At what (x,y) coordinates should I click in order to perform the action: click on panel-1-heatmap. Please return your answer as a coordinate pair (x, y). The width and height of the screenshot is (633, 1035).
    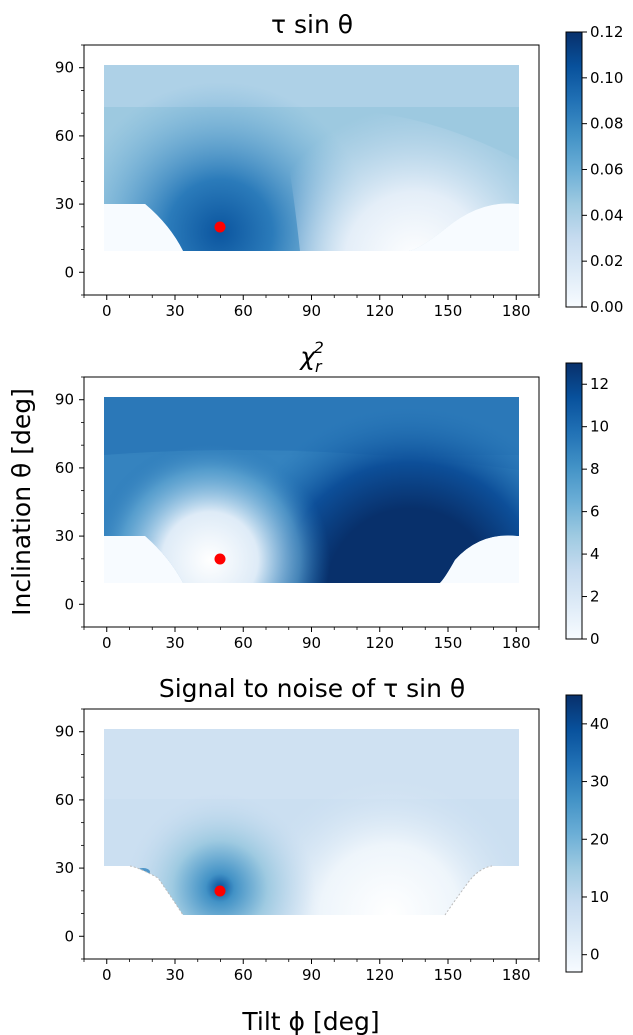
    Looking at the image, I should click on (311, 158).